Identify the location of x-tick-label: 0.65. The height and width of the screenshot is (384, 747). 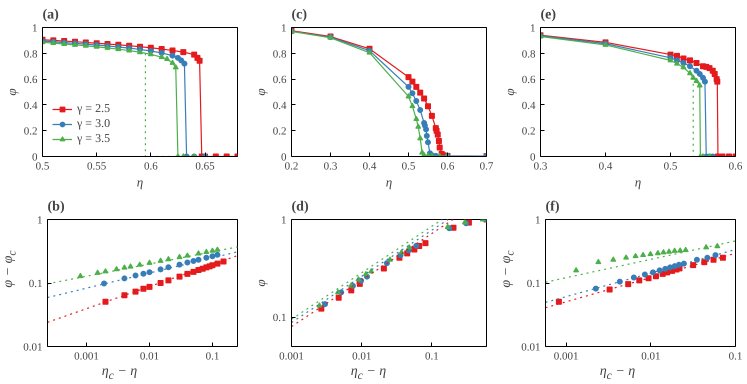
(205, 166).